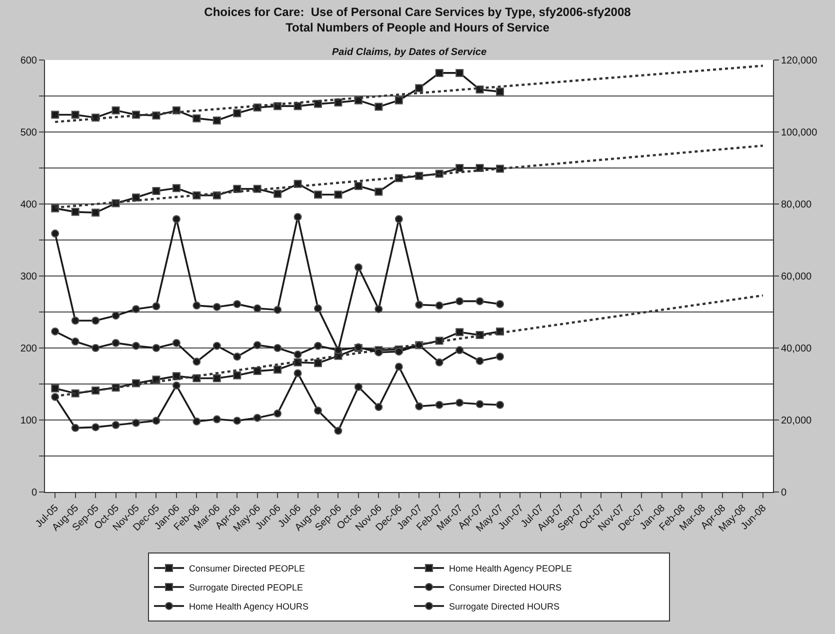 The width and height of the screenshot is (835, 634). What do you see at coordinates (247, 568) in the screenshot?
I see `legend-label: Consumer Directed PEOPLE` at bounding box center [247, 568].